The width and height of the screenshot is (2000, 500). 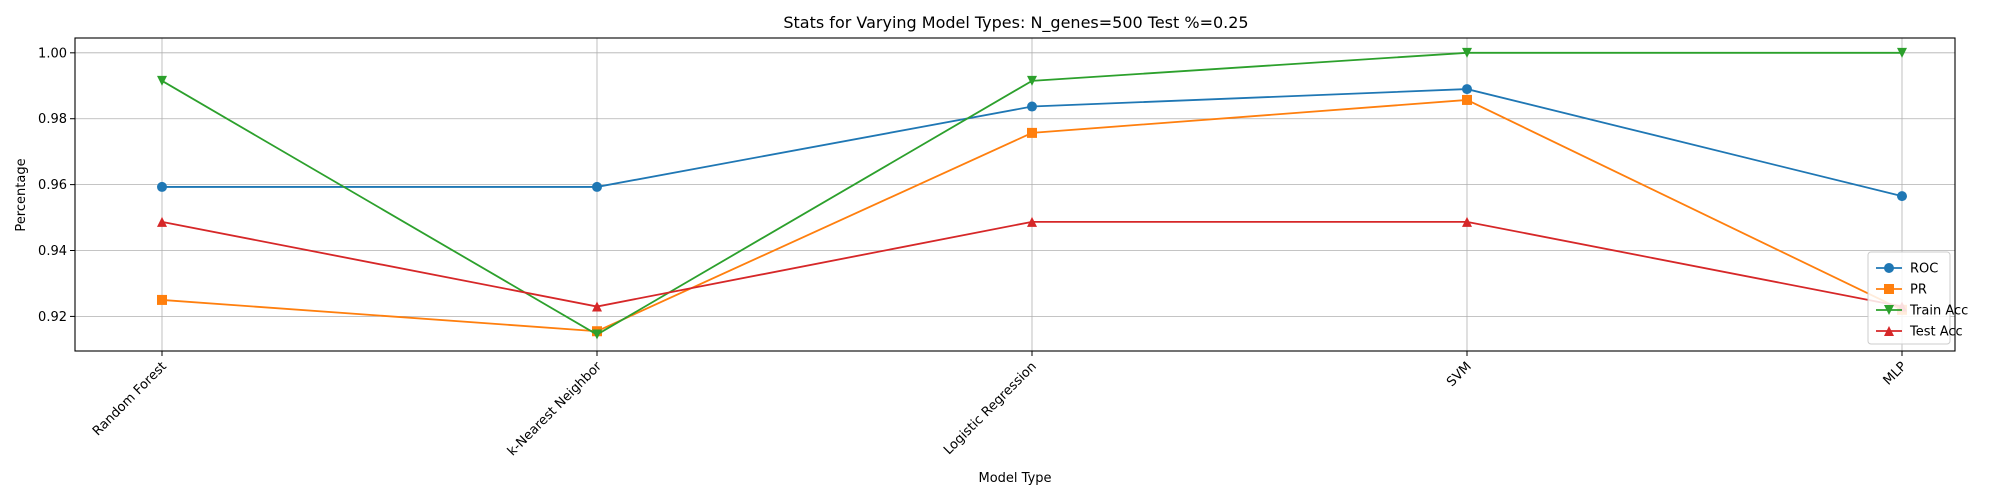 I want to click on x-tick-label: Logistic Regression, so click(x=990, y=408).